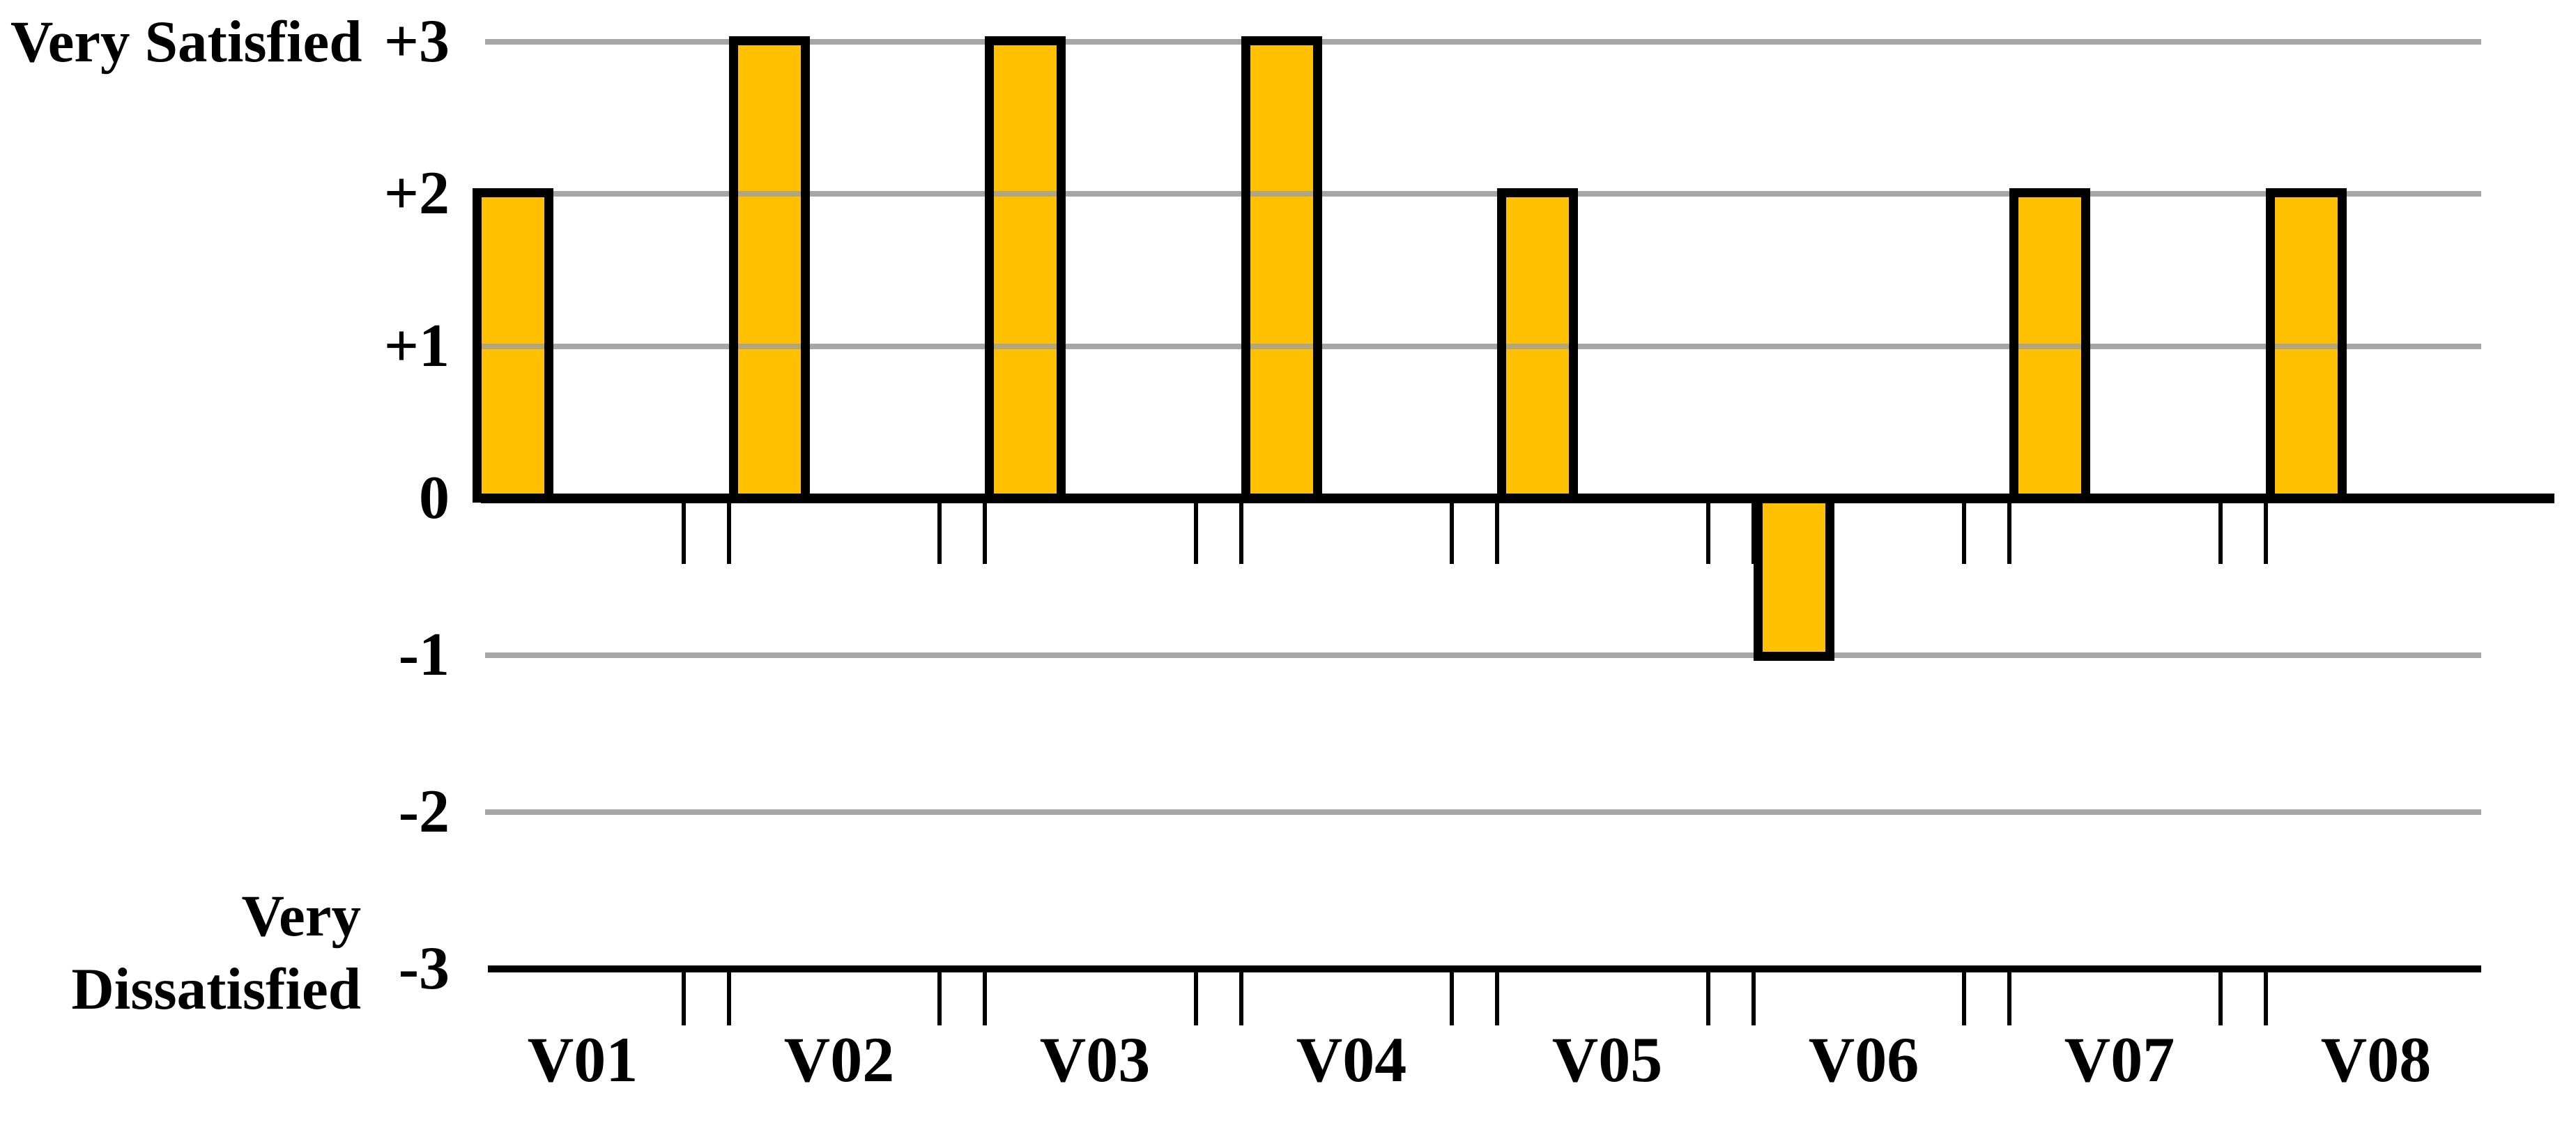  Describe the element at coordinates (1483, 42) in the screenshot. I see `gridline-y3` at that location.